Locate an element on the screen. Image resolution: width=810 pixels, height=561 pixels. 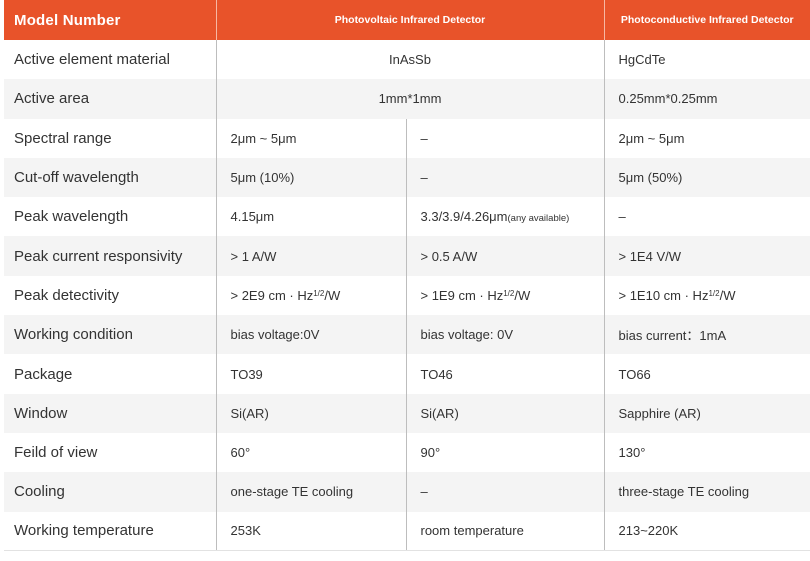
cell-pc: bias current：1mA is located at coordinates (672, 336).